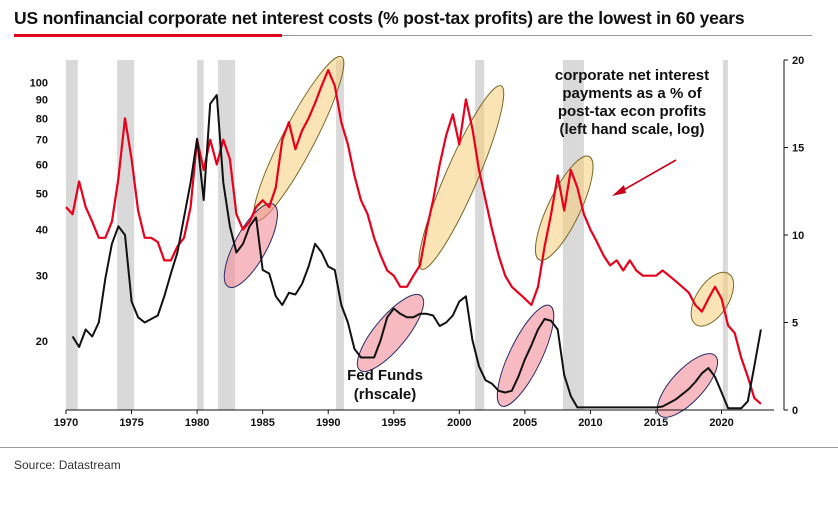 The image size is (838, 512). Describe the element at coordinates (394, 423) in the screenshot. I see `x-tick-label: 1995` at that location.